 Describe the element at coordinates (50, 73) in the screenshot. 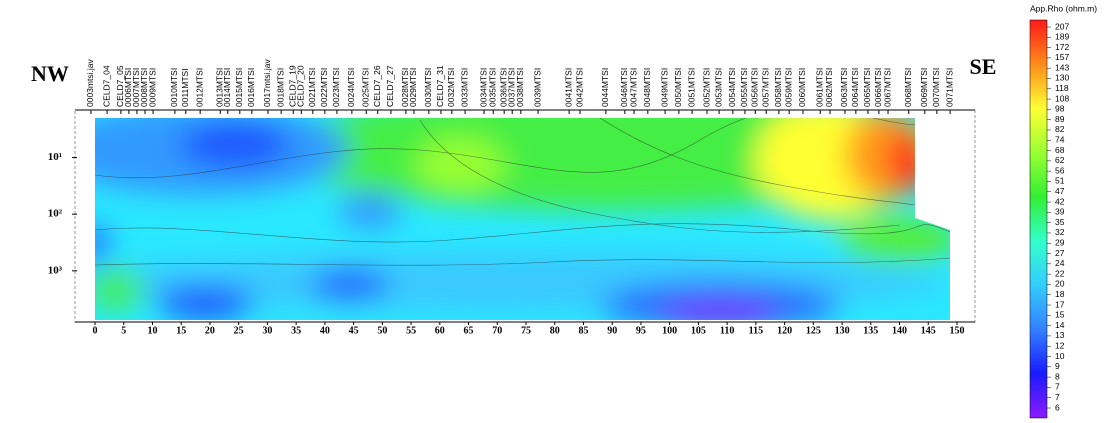

I see `nw-label: NW` at that location.